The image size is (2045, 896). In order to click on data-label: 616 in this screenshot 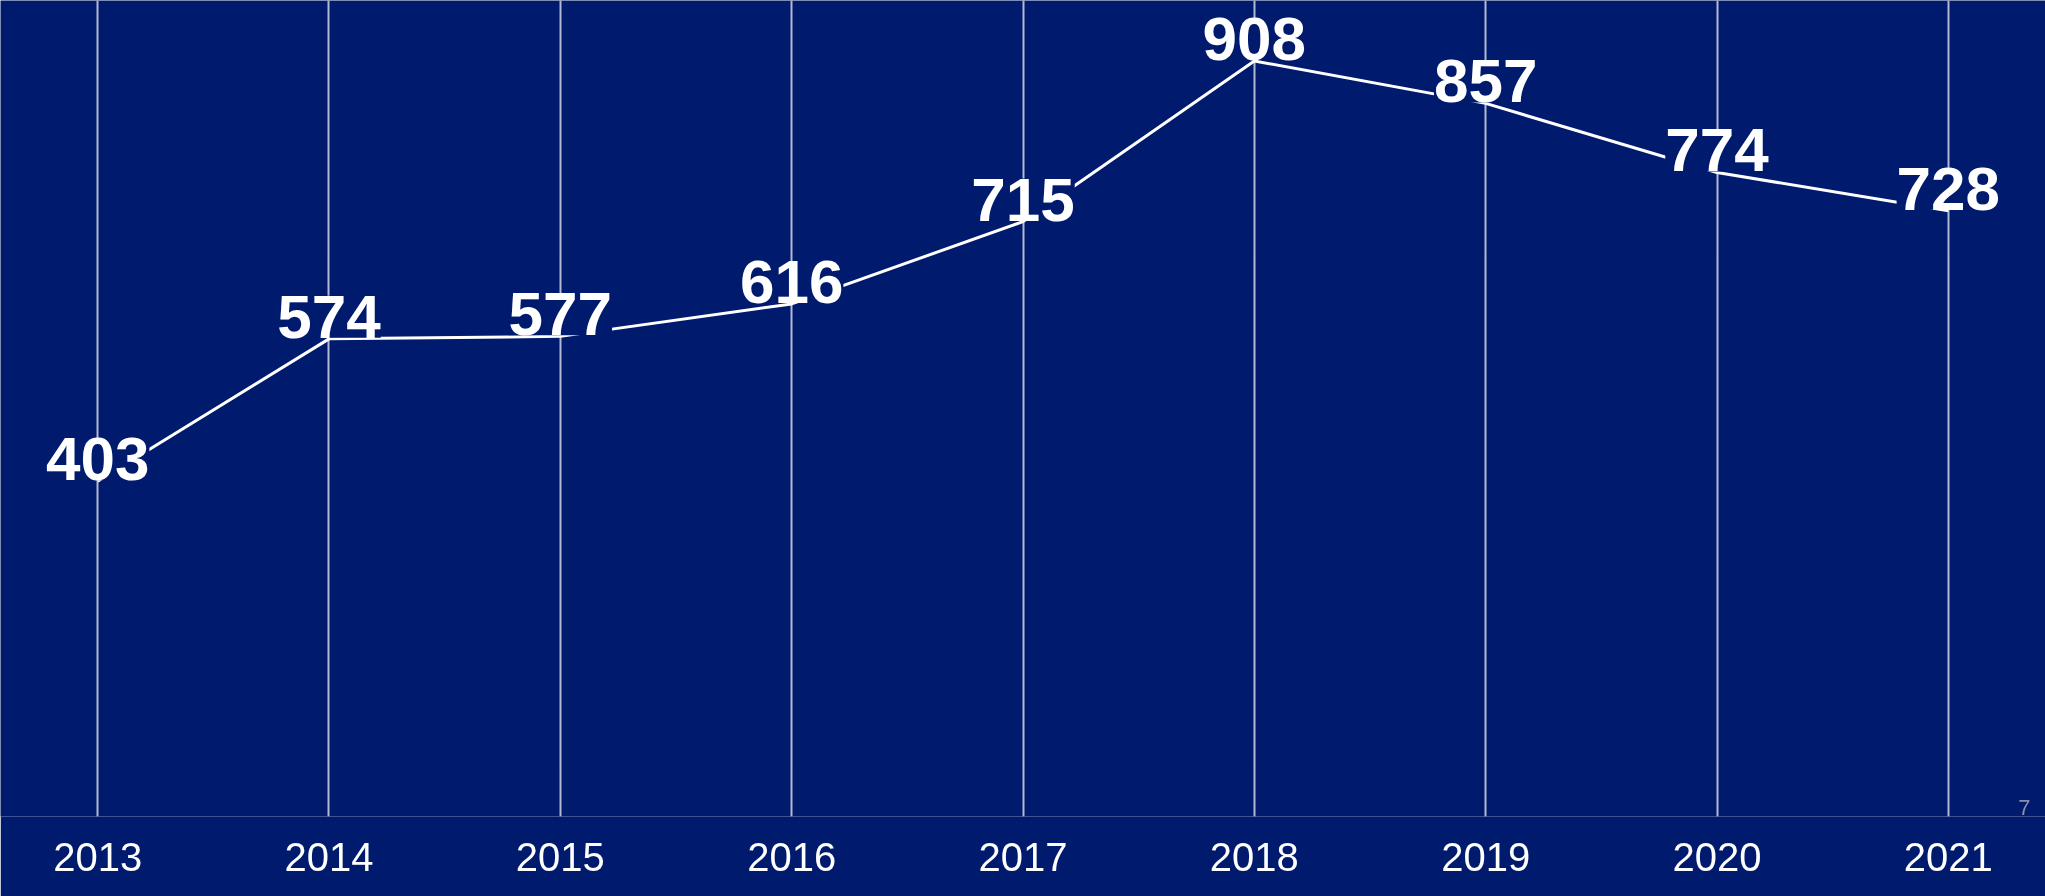, I will do `click(791, 281)`.